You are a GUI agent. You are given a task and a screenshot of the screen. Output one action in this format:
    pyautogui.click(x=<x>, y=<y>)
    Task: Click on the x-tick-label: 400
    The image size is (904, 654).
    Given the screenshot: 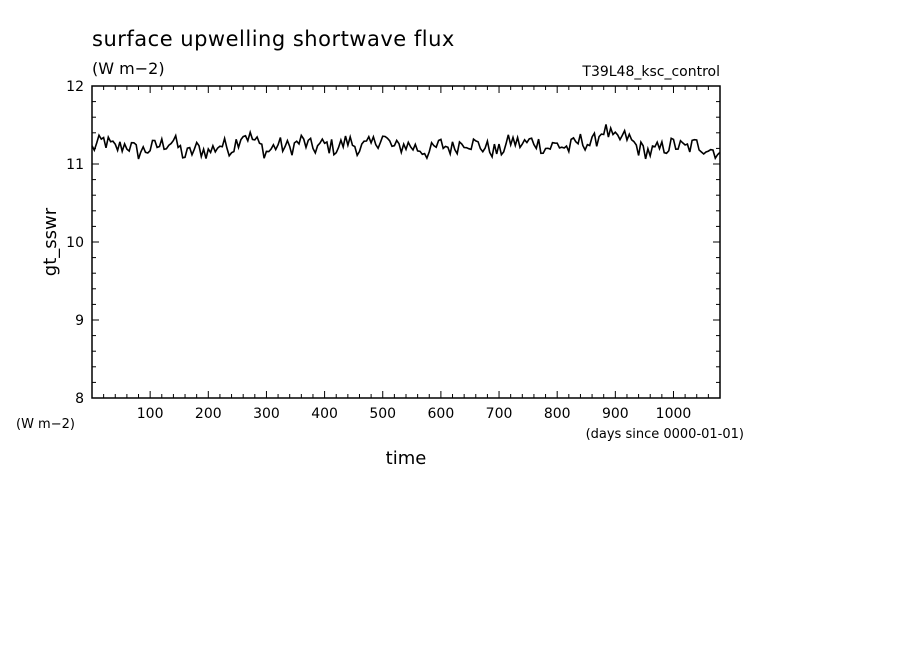 What is the action you would take?
    pyautogui.click(x=324, y=414)
    